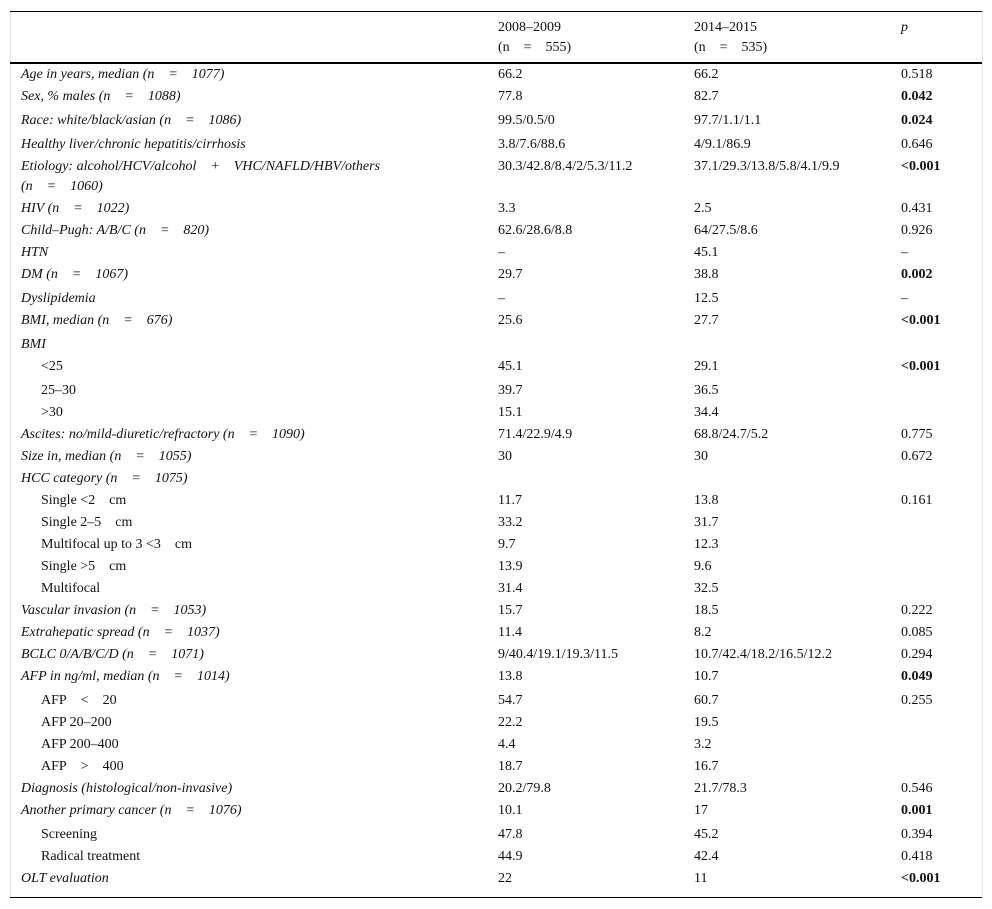 This screenshot has height=909, width=992. Describe the element at coordinates (97, 320) in the screenshot. I see `row-label: BMI, median (n = 676)` at that location.